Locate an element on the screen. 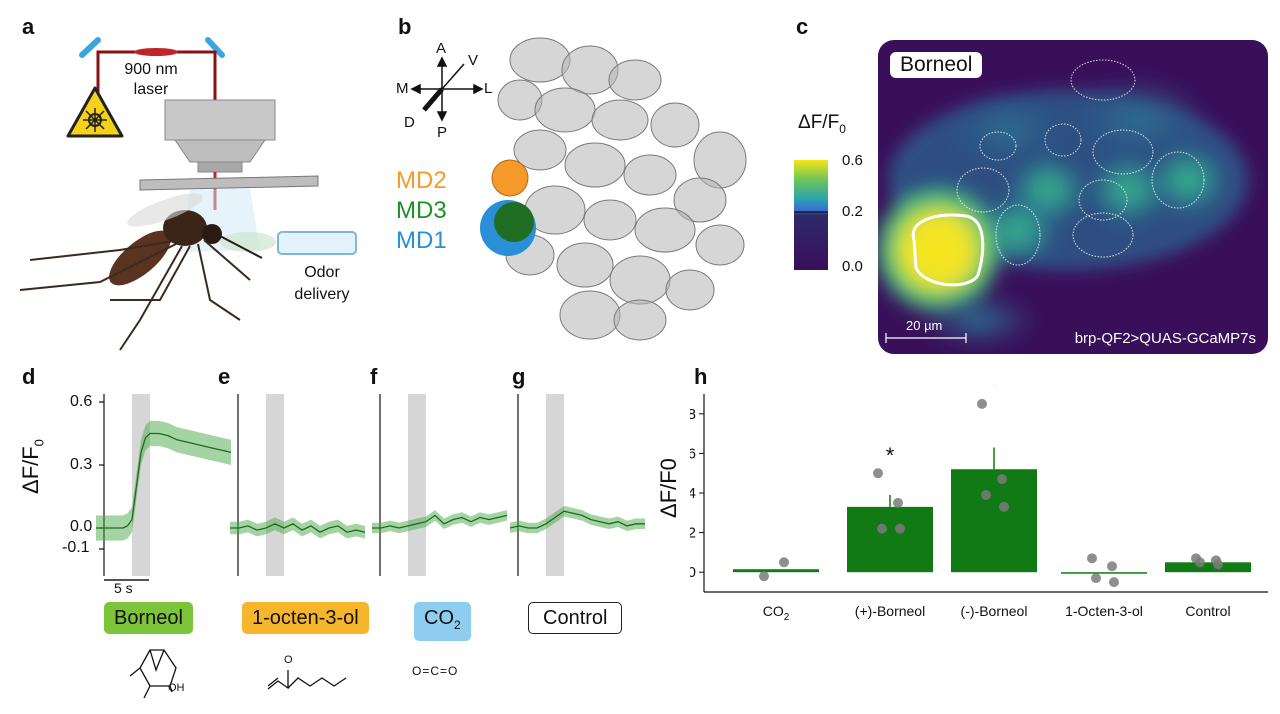  mirror-left is located at coordinates (90, 47).